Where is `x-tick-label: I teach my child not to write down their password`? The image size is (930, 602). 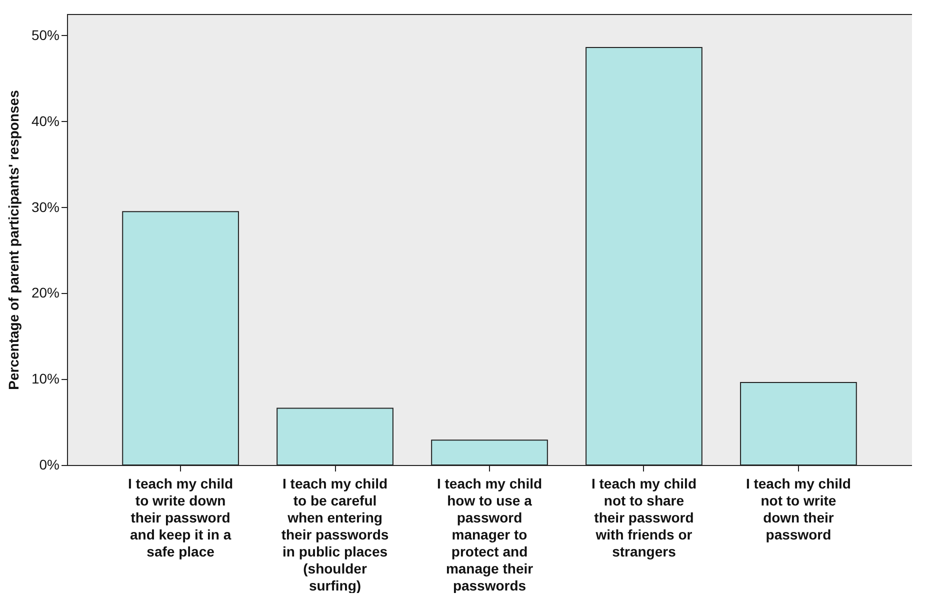 x-tick-label: I teach my child not to write down their password is located at coordinates (798, 509).